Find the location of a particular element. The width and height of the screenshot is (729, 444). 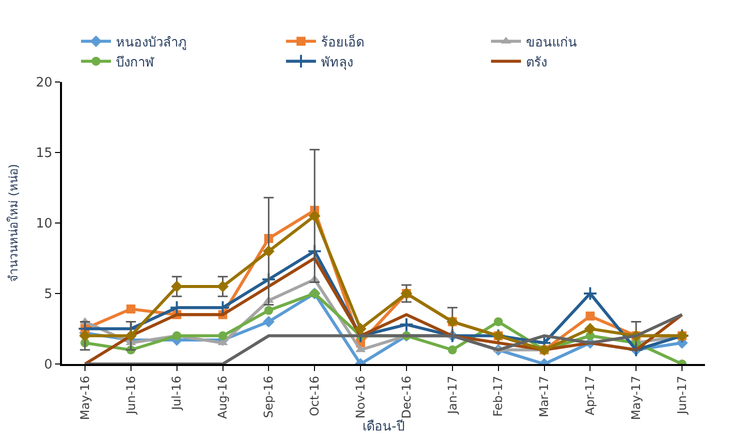

x-tick-label: May-16 is located at coordinates (85, 398).